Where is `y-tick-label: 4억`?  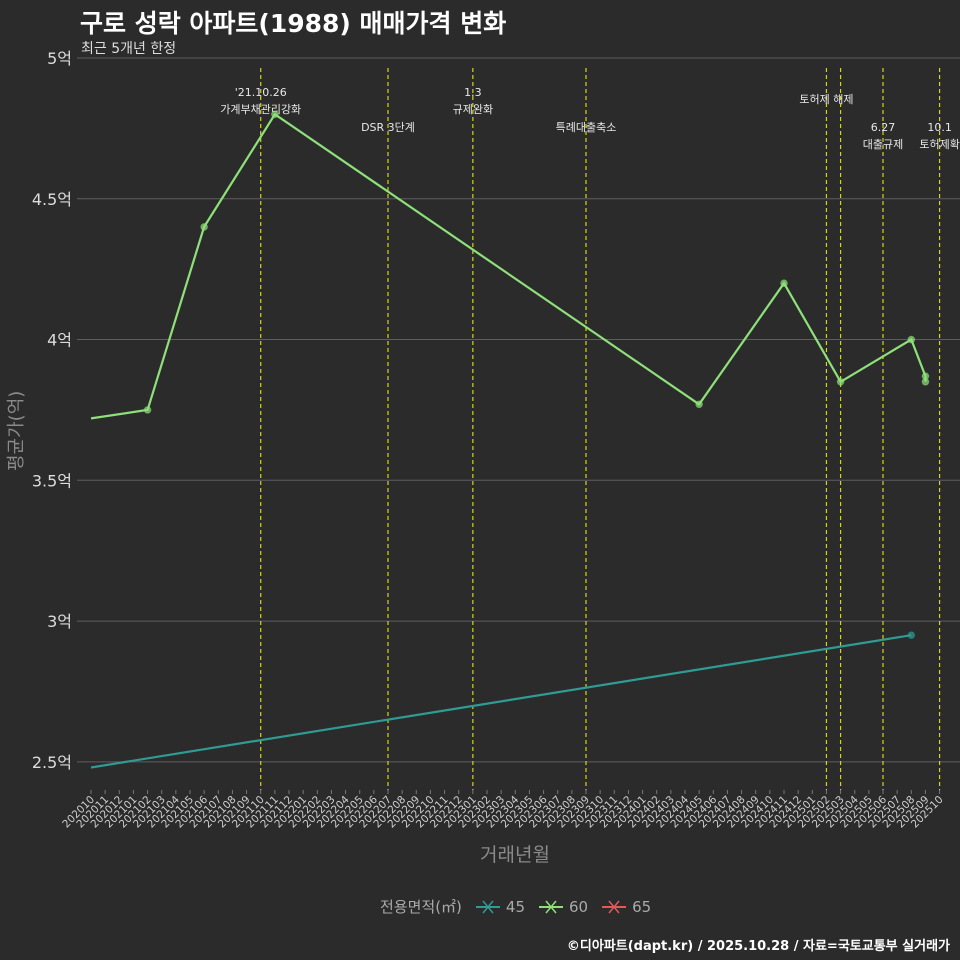 y-tick-label: 4억 is located at coordinates (59, 340).